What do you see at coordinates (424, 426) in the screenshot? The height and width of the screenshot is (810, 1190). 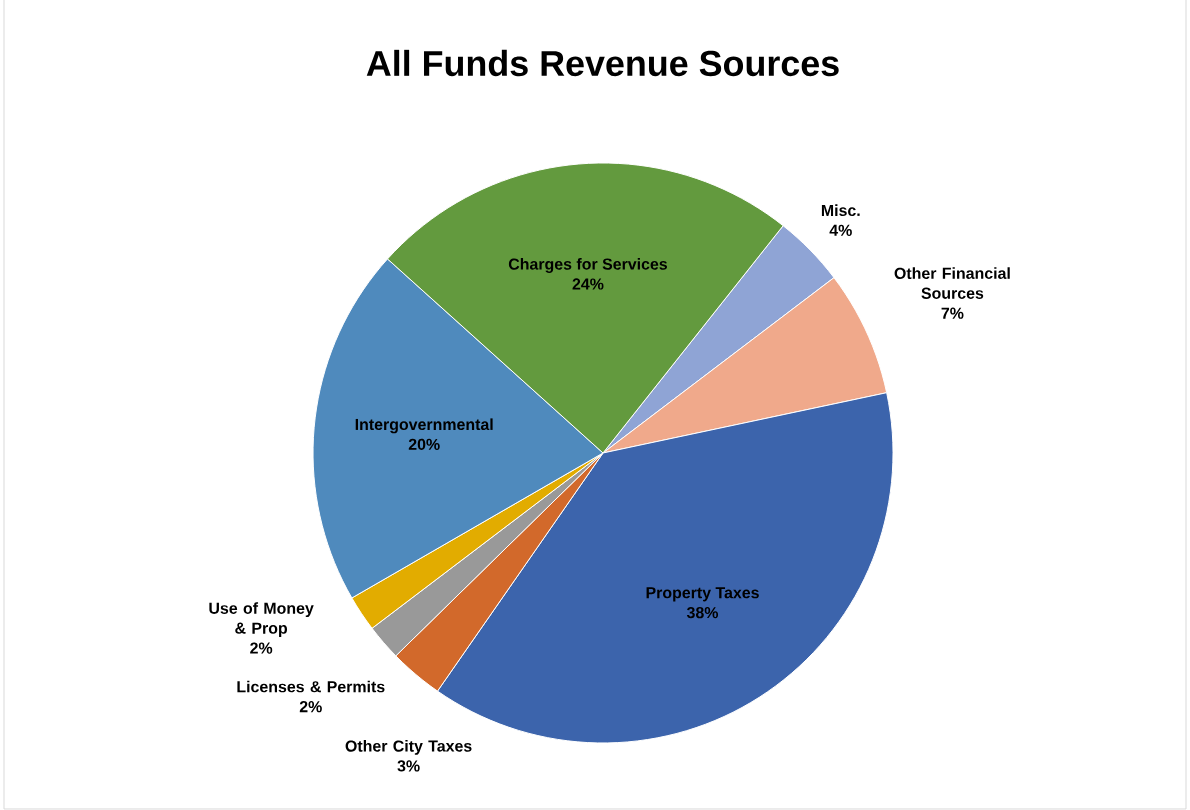 I see `slice-label: Intergovernmental` at bounding box center [424, 426].